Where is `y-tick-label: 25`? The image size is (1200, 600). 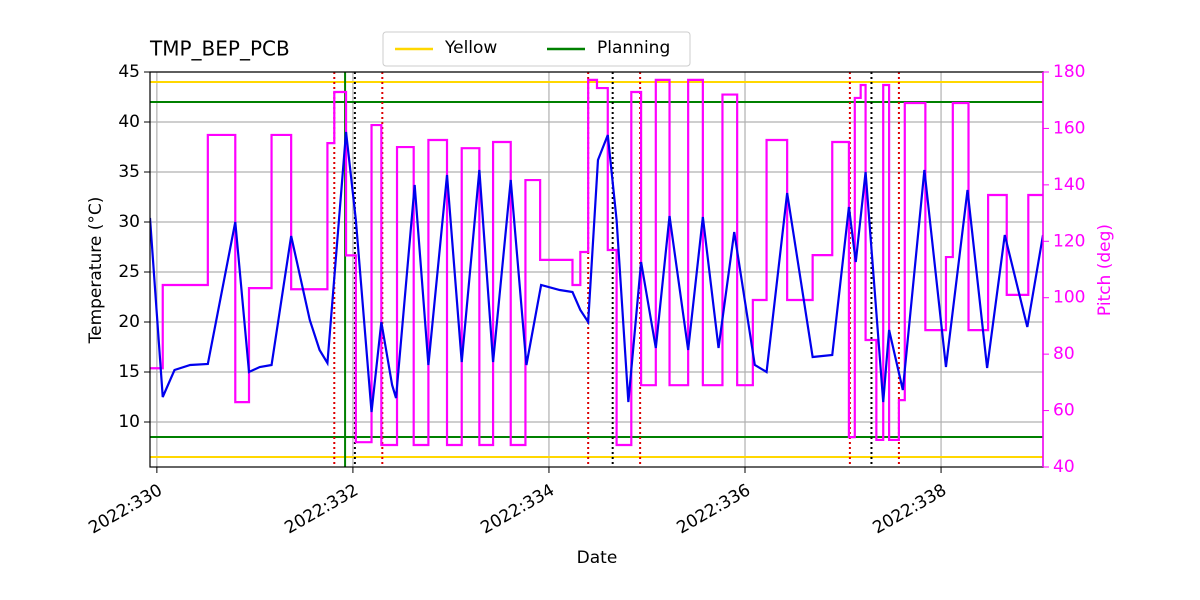
y-tick-label: 25 is located at coordinates (129, 272).